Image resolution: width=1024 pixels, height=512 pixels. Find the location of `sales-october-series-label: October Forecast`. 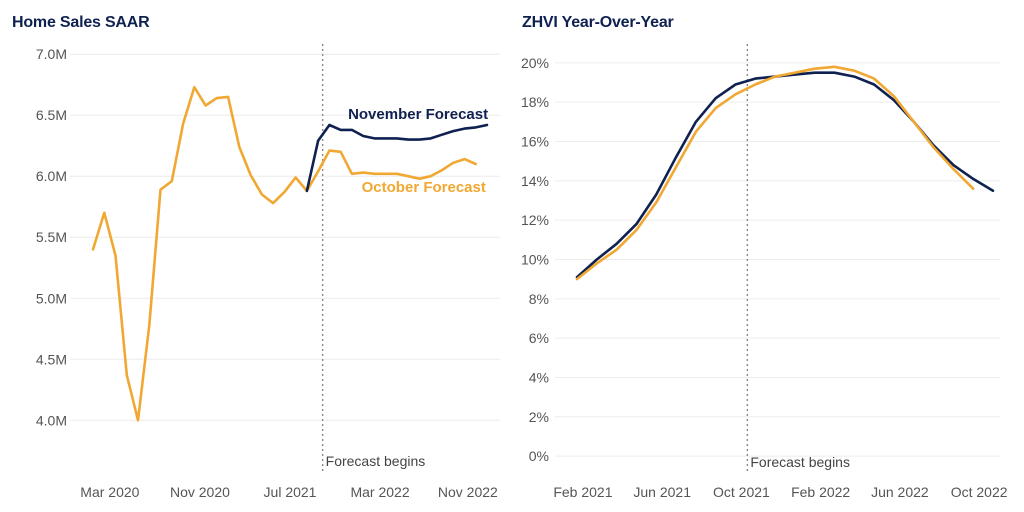

sales-october-series-label: October Forecast is located at coordinates (424, 187).